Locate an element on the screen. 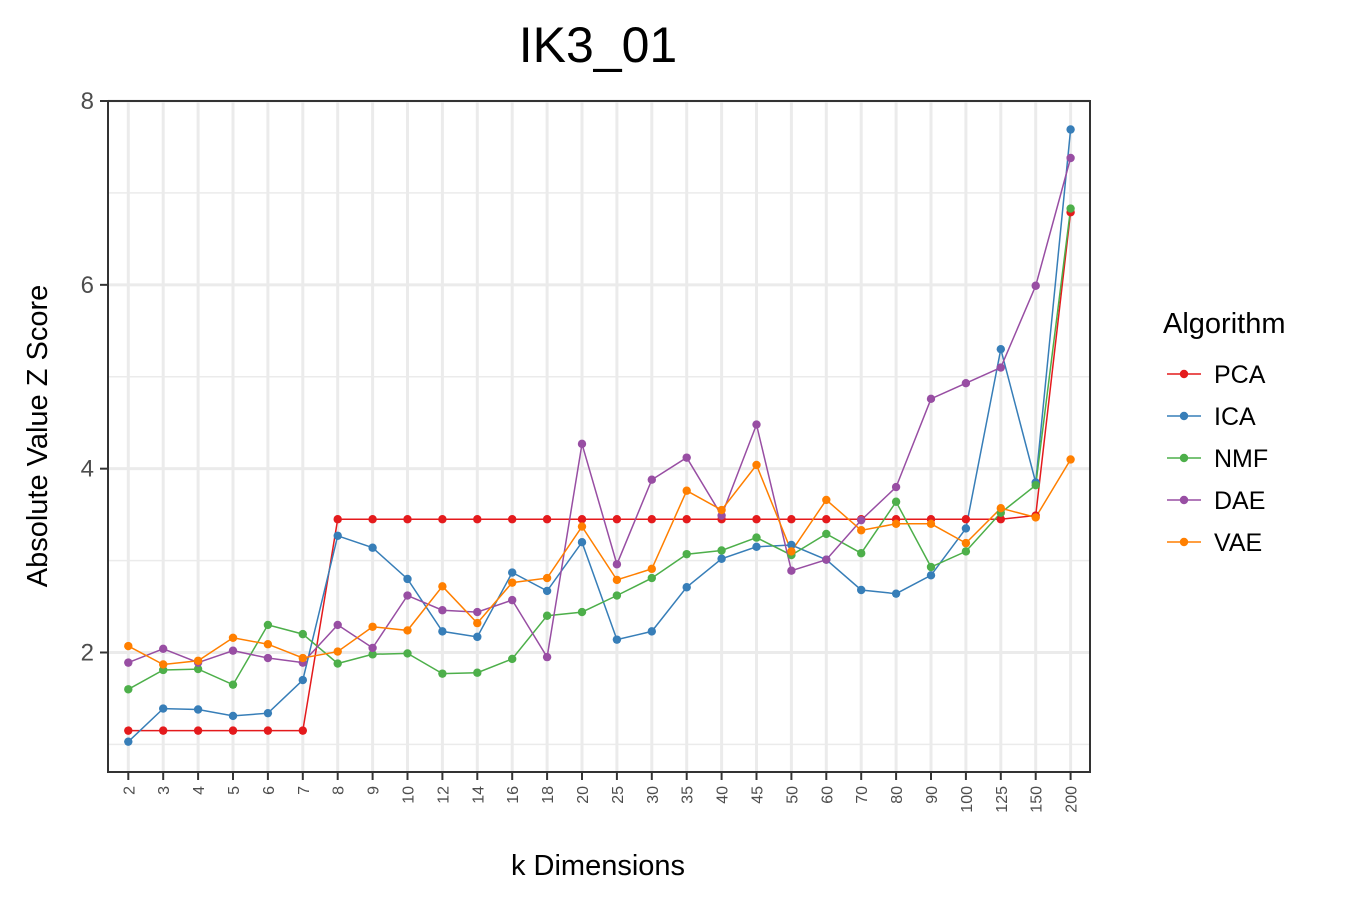 This screenshot has width=1350, height=900. x-tick-label: 40 is located at coordinates (723, 795).